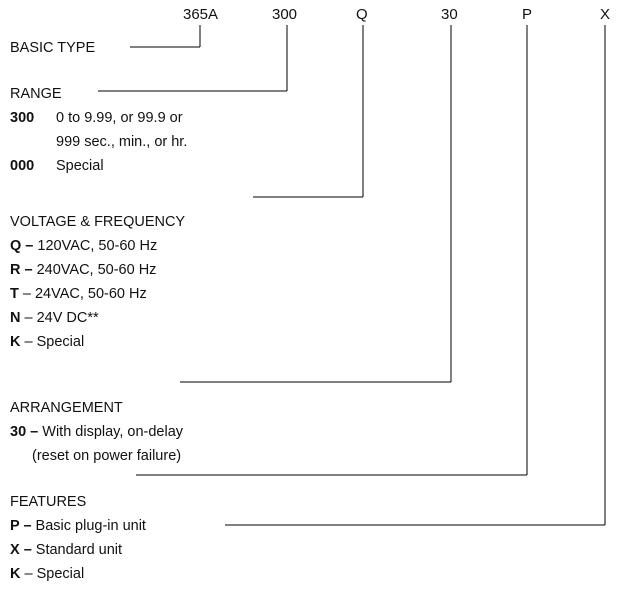  What do you see at coordinates (80, 166) in the screenshot?
I see `range-desc-000: Special` at bounding box center [80, 166].